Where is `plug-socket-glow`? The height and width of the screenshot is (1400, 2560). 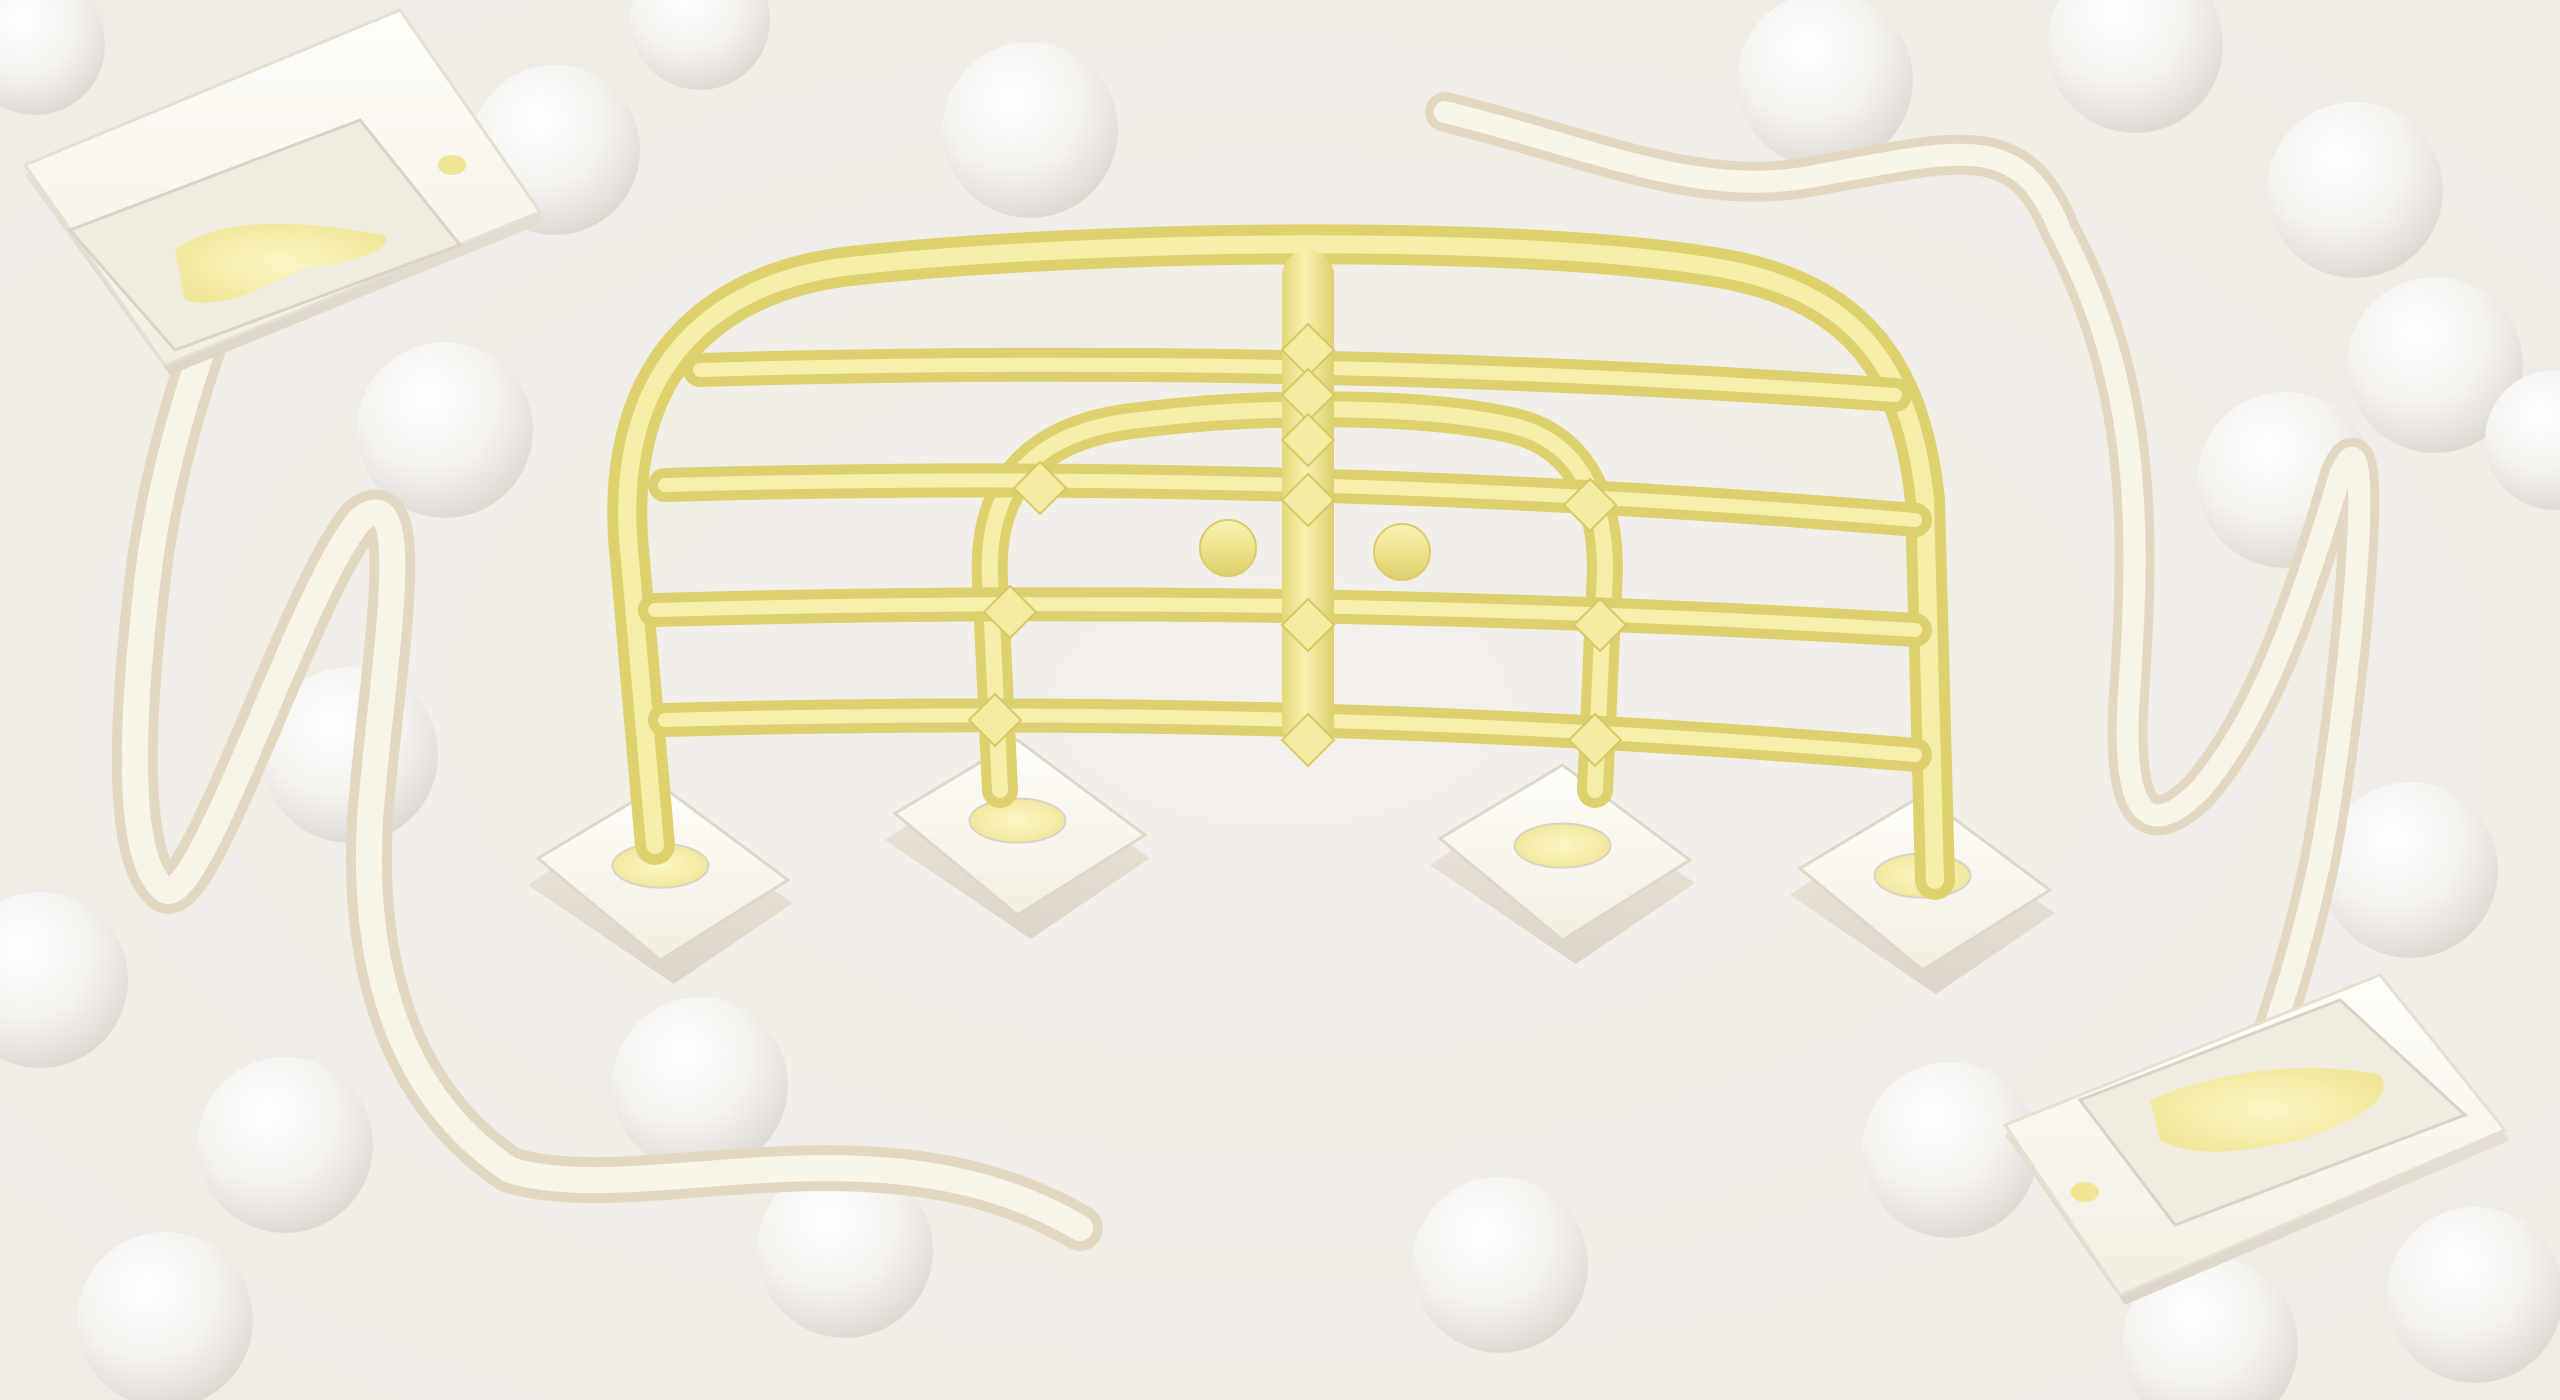 plug-socket-glow is located at coordinates (281, 263).